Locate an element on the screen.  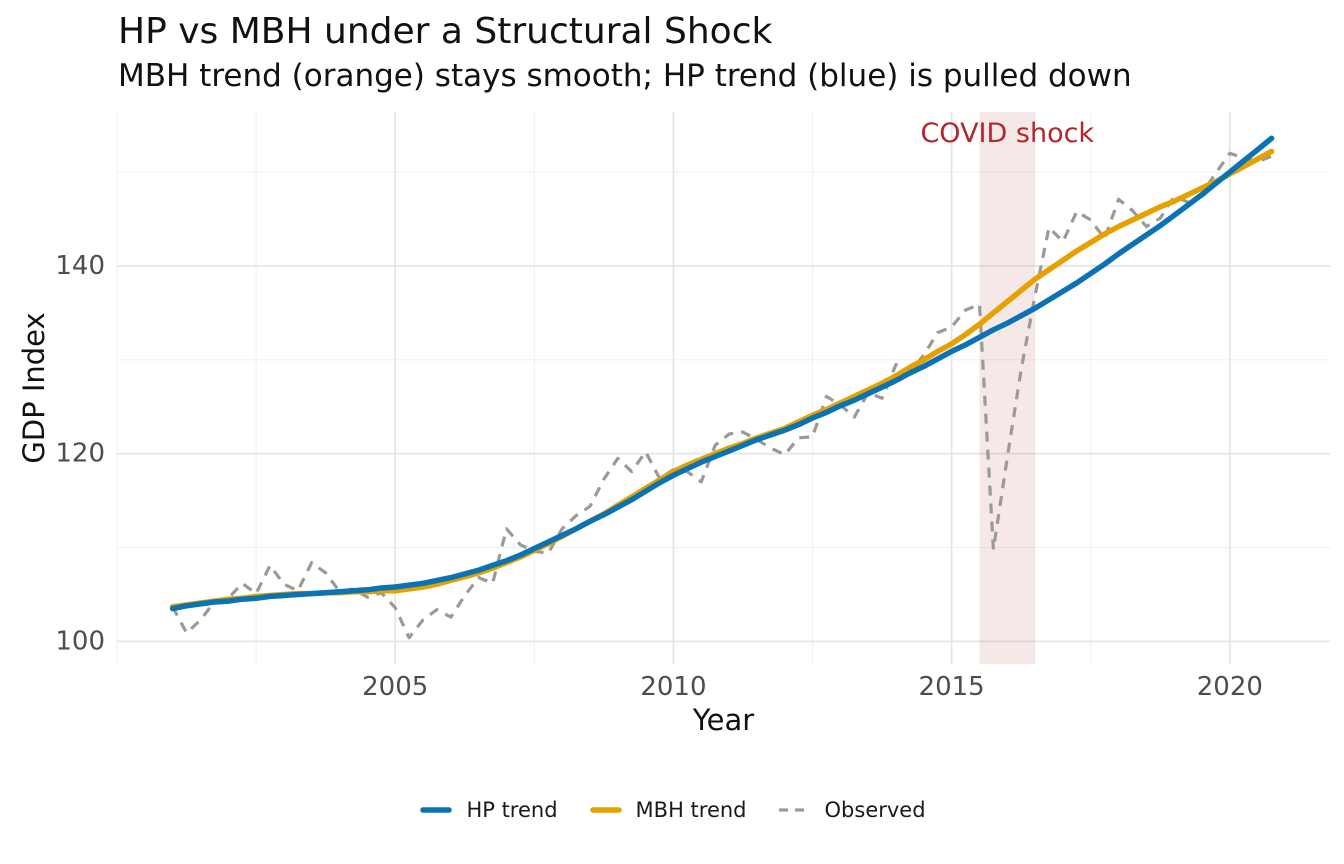
x-axis-title: Year is located at coordinates (723, 720).